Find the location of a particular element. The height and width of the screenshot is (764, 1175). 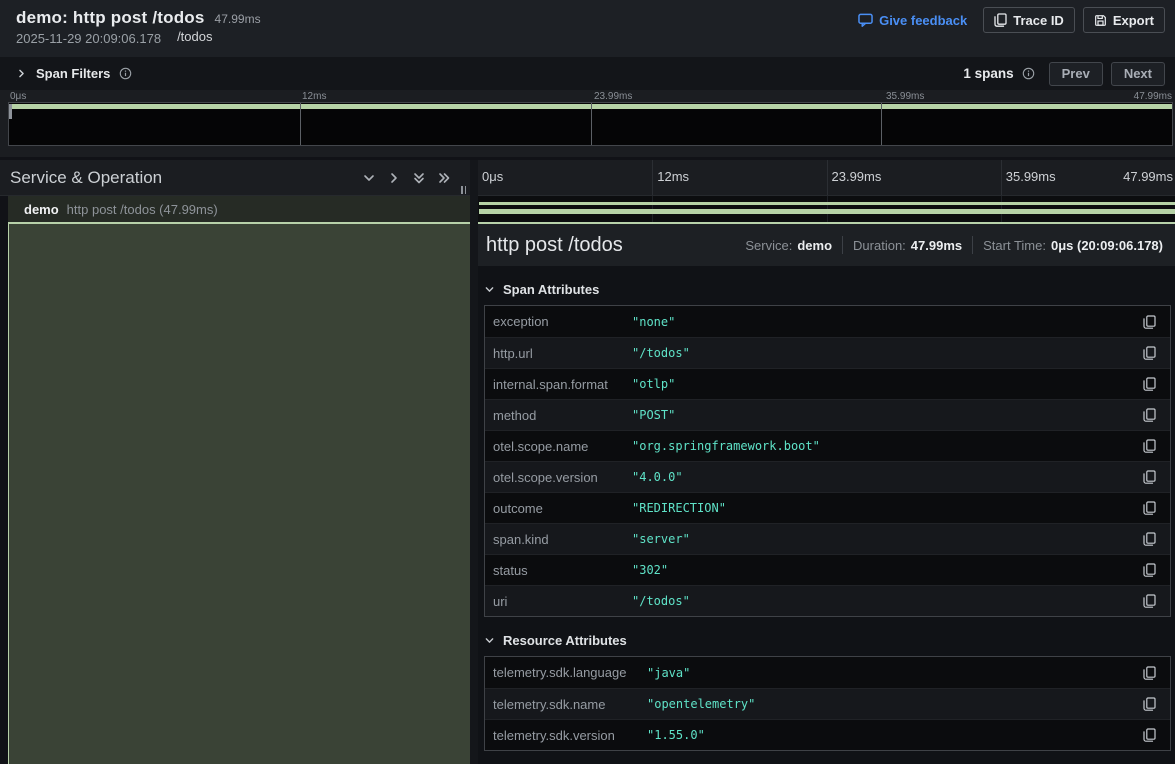

export-label: Export is located at coordinates (1133, 20).